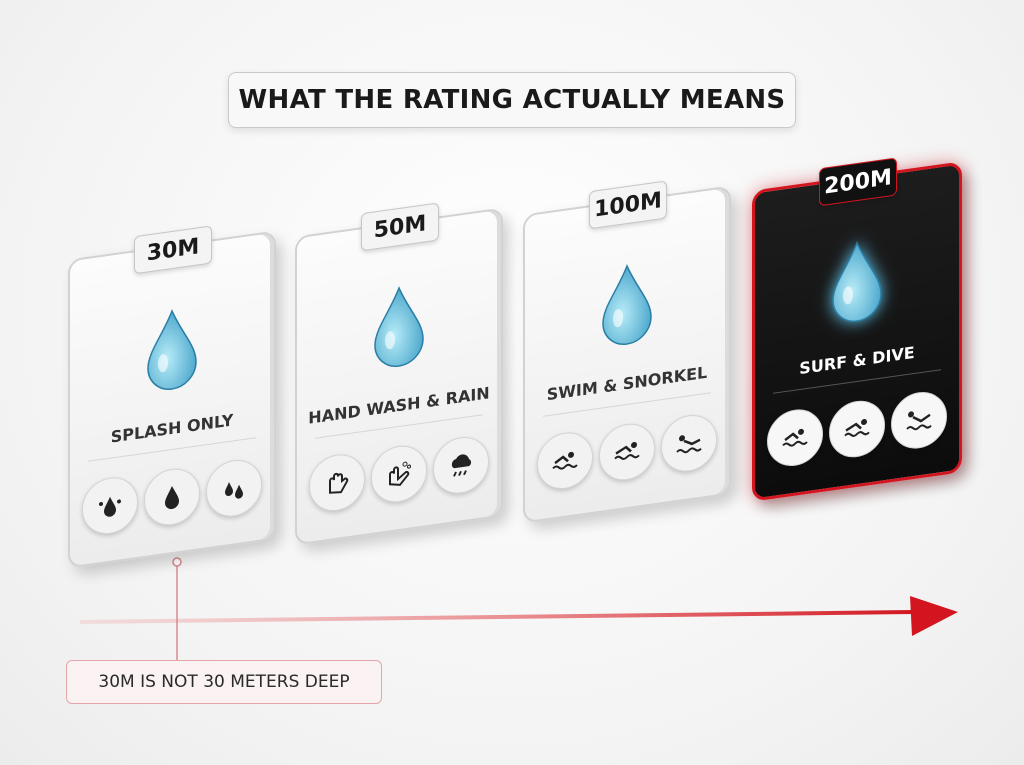 This screenshot has width=1024, height=765. Describe the element at coordinates (461, 465) in the screenshot. I see `icon-rain` at that location.